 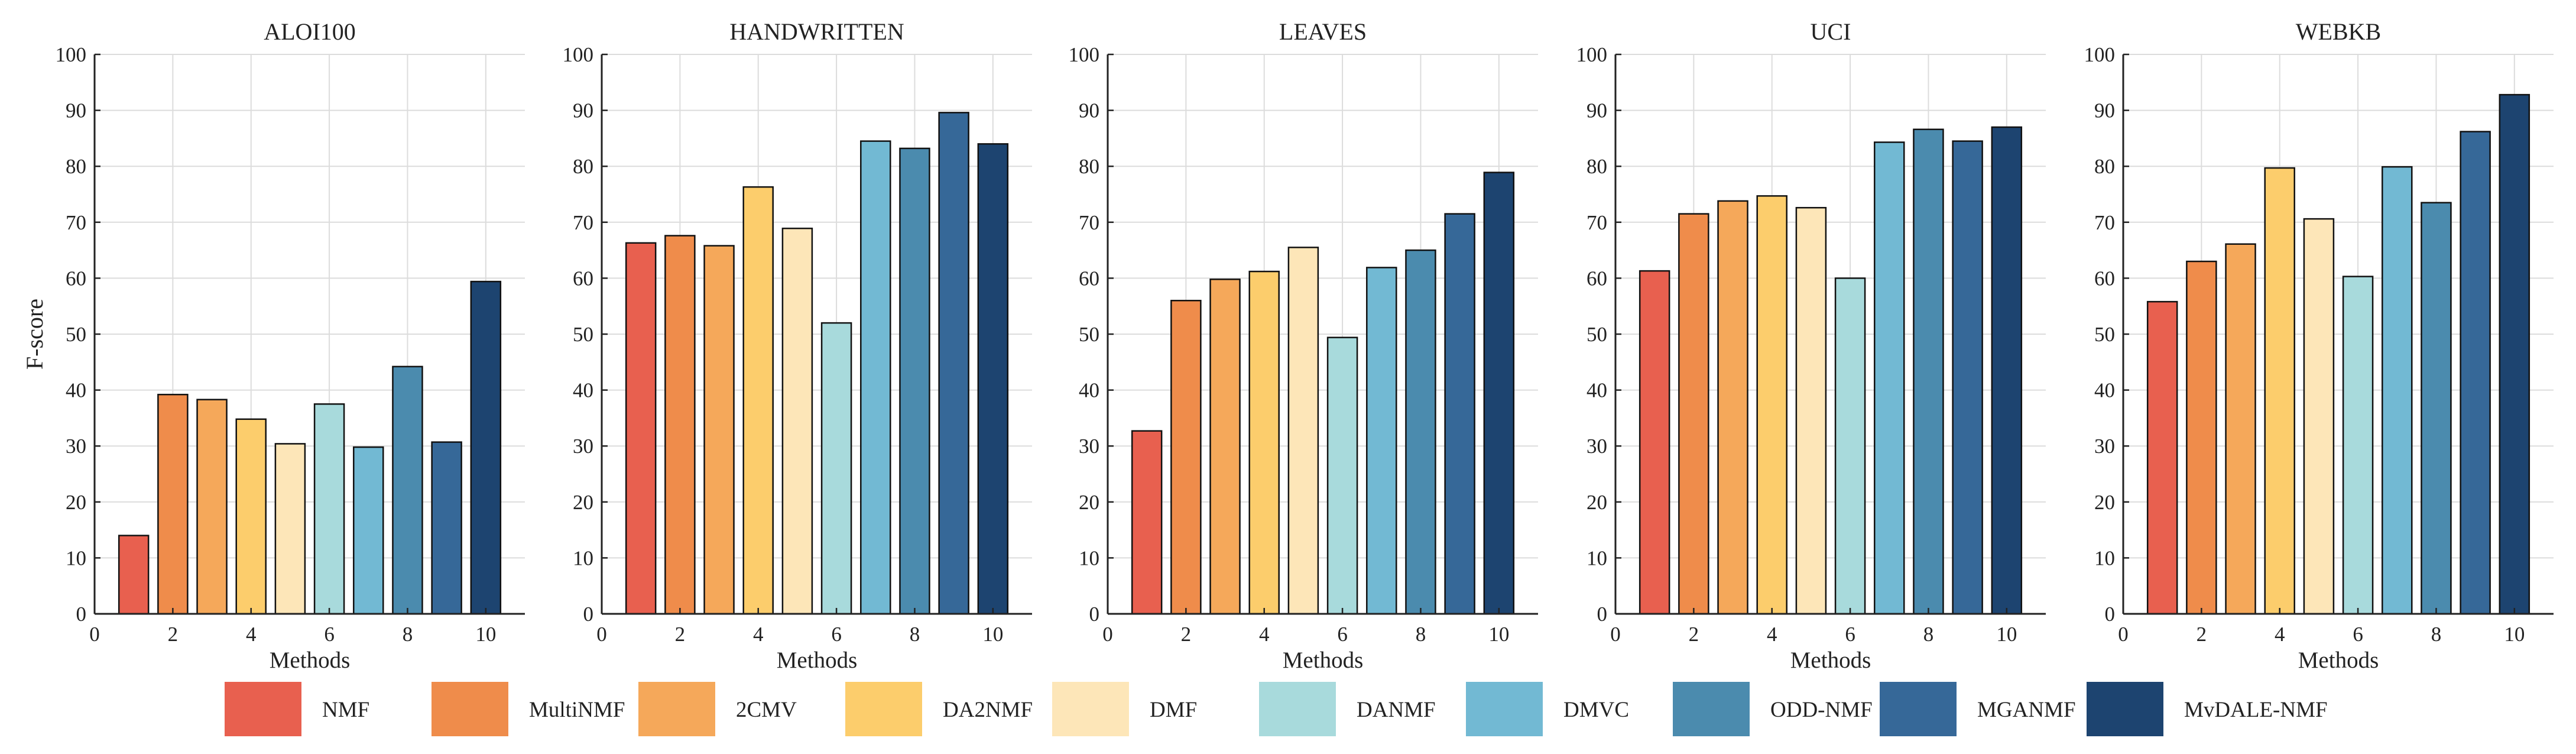 What do you see at coordinates (988, 710) in the screenshot?
I see `legend-label: DA2NMF` at bounding box center [988, 710].